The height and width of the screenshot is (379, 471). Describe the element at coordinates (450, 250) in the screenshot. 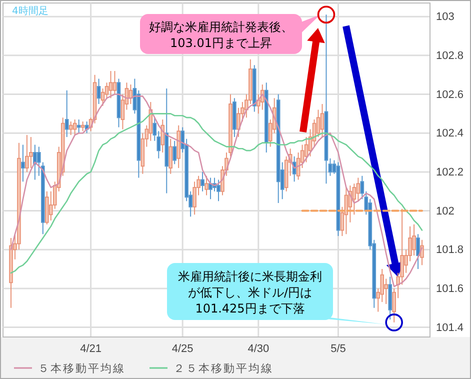

I see `y-tick-label: 101.8` at that location.